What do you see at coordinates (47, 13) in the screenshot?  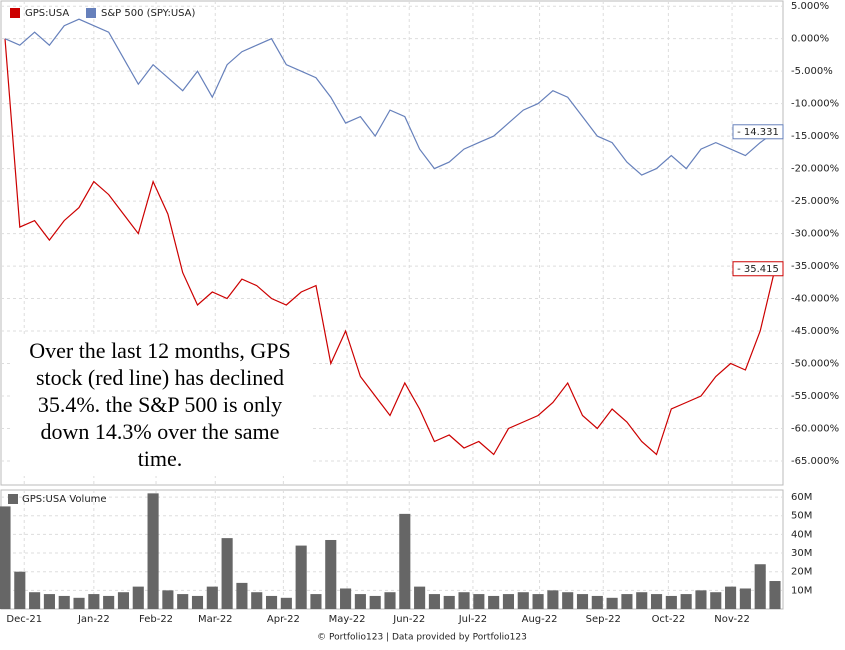 I see `legend-label: GPS:USA` at bounding box center [47, 13].